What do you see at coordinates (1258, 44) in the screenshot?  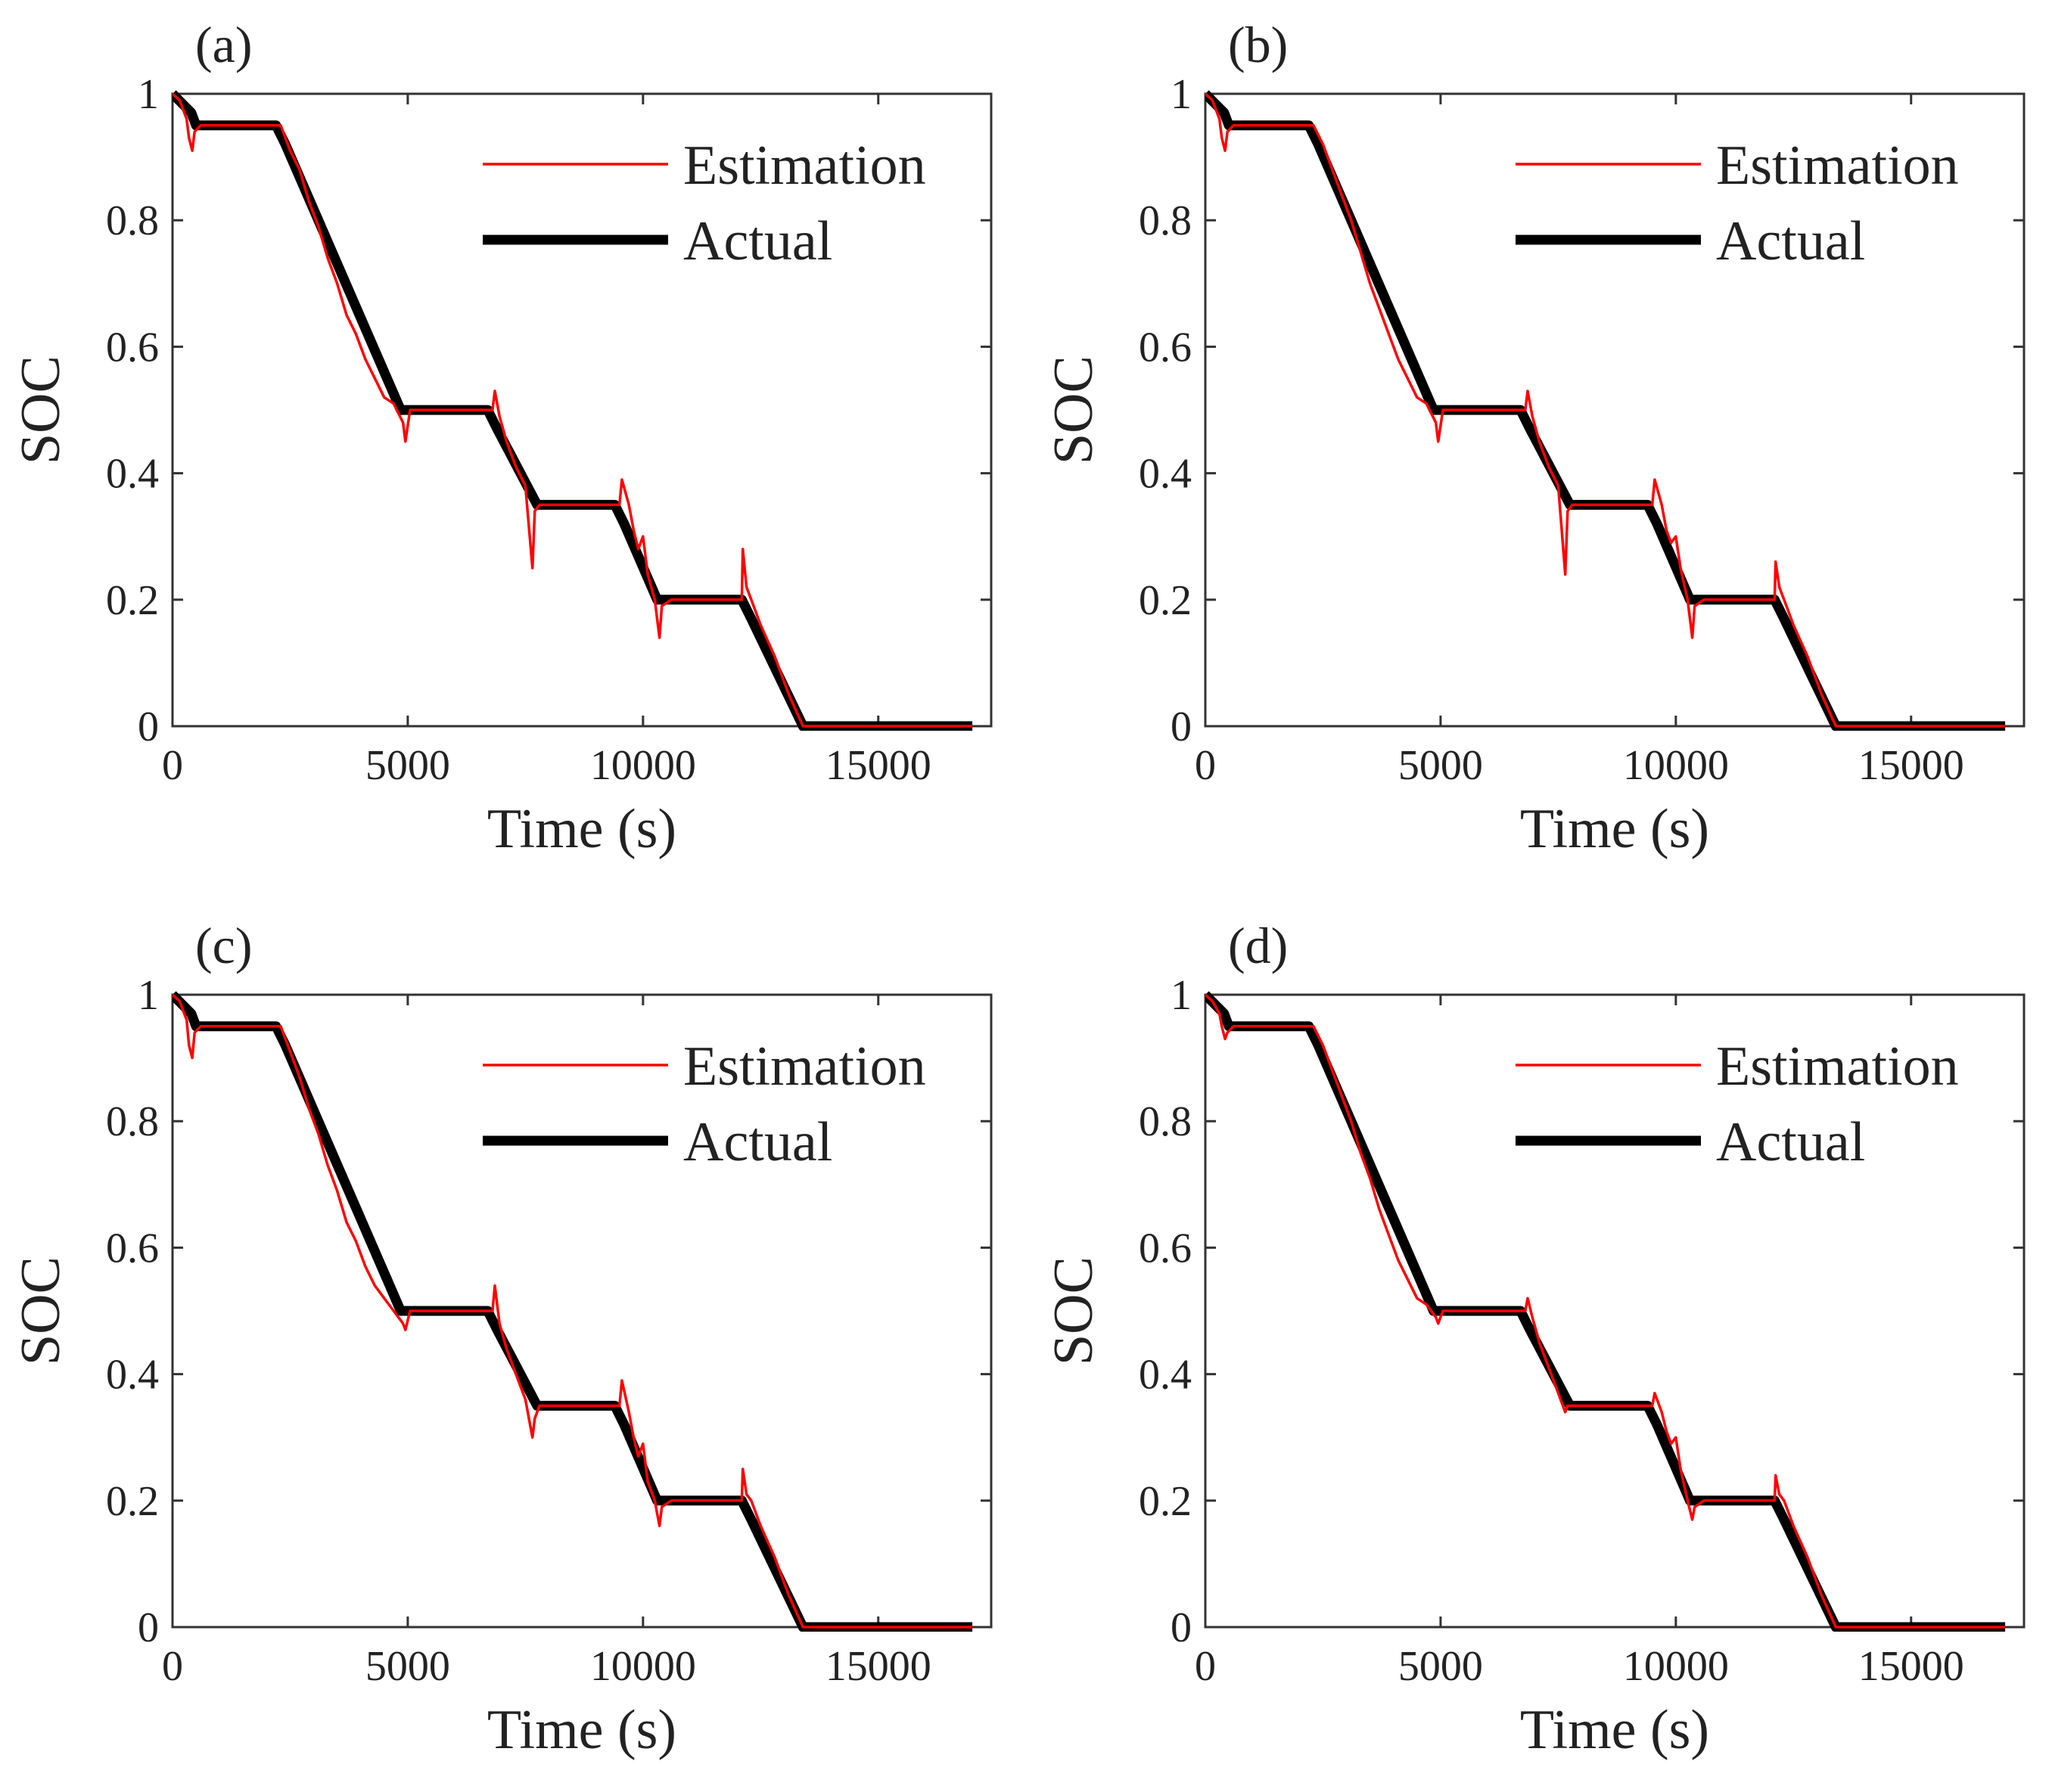 I see `panel-label: (b)` at bounding box center [1258, 44].